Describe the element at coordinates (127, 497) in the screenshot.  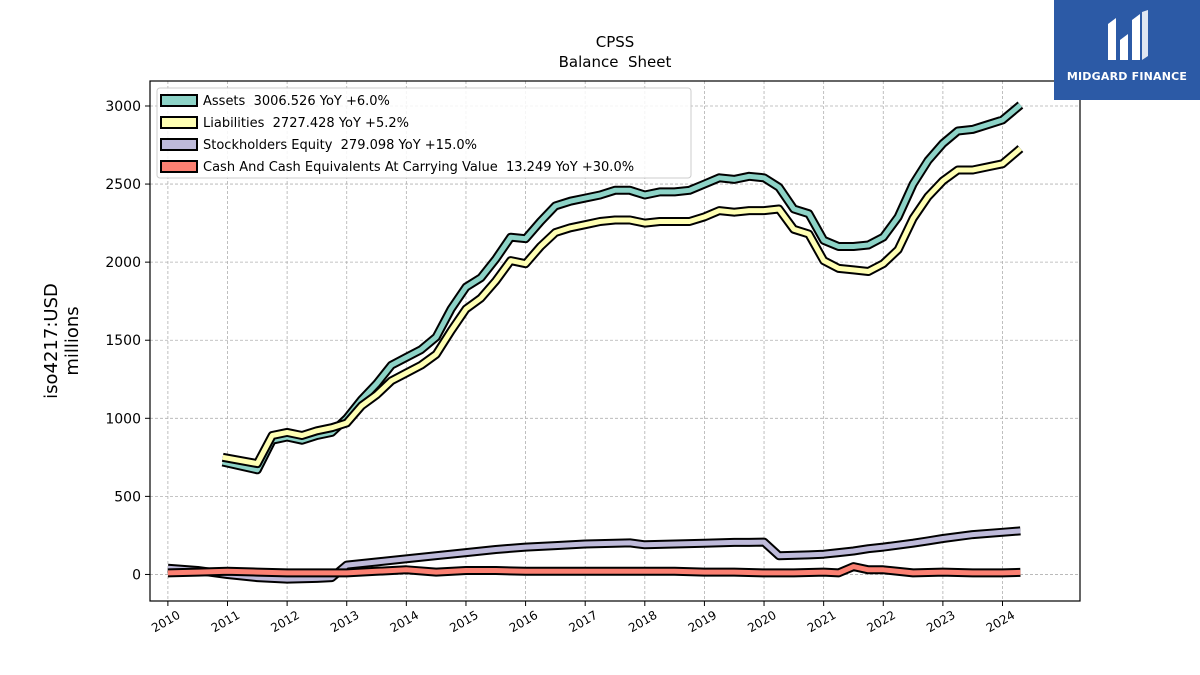
I see `y-tick-label: 500` at that location.